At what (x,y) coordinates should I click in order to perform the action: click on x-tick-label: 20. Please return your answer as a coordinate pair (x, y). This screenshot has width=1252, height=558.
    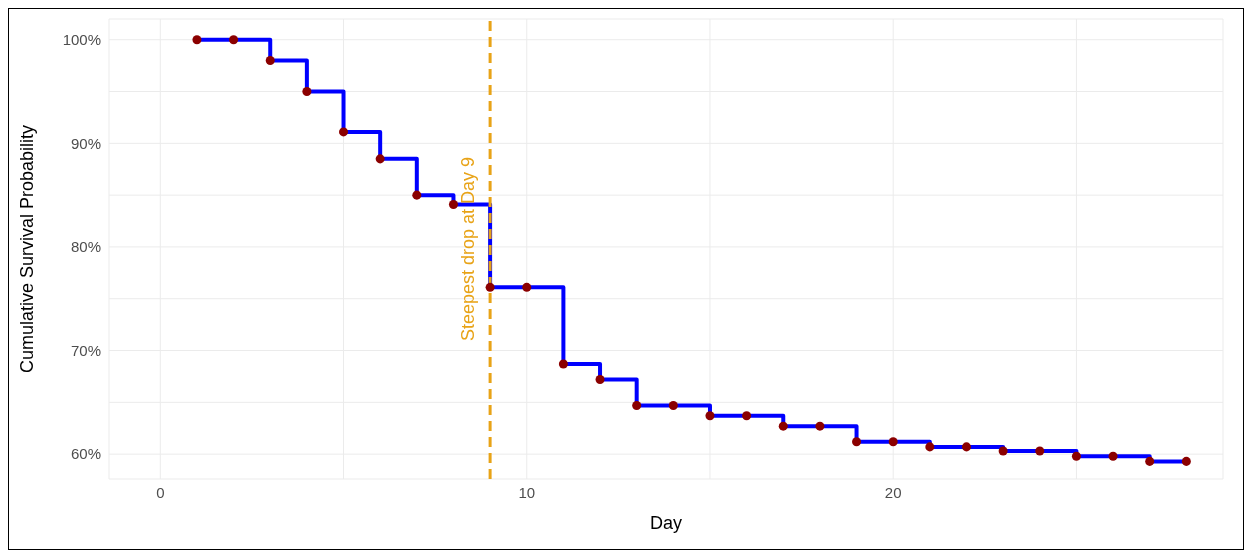
    Looking at the image, I should click on (893, 492).